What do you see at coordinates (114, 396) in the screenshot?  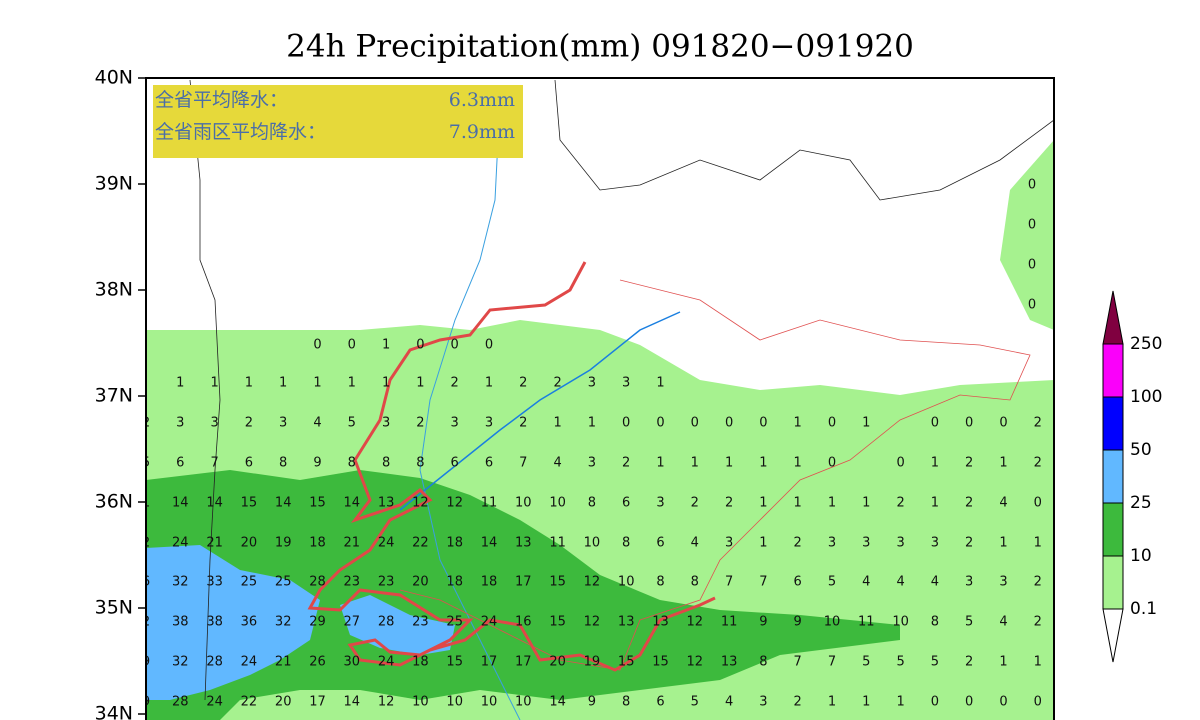 I see `latitude-label: 37N` at bounding box center [114, 396].